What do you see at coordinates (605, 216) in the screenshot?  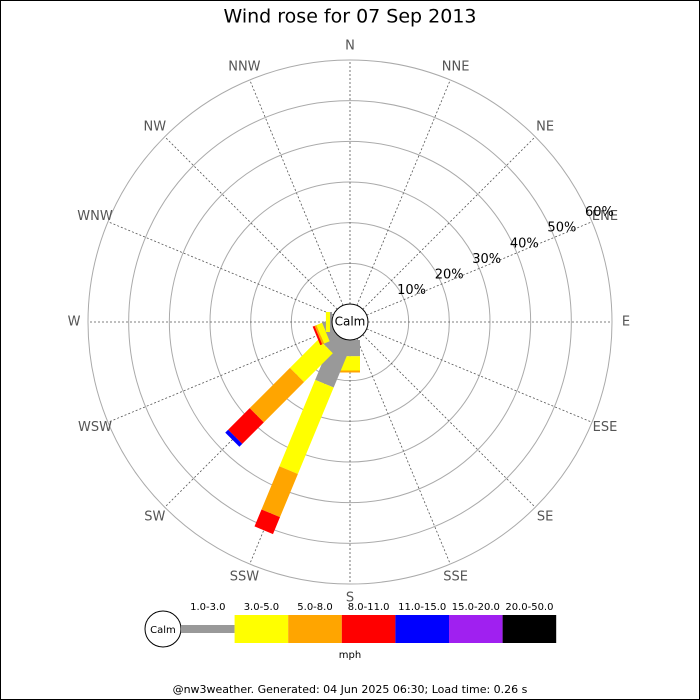 I see `direction-label: ENE` at bounding box center [605, 216].